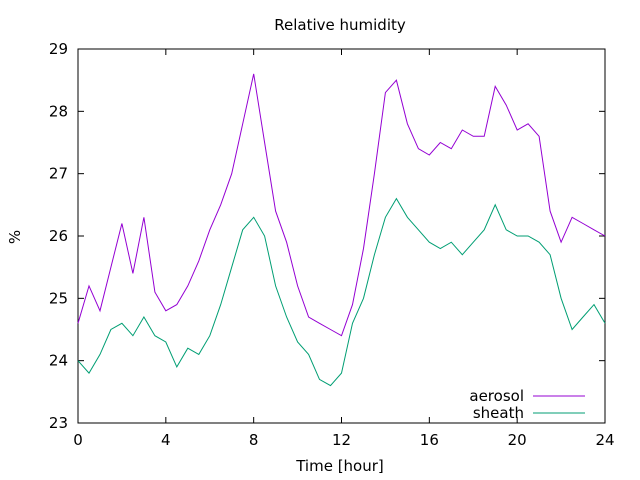 This screenshot has width=640, height=480. What do you see at coordinates (58, 174) in the screenshot?
I see `y-tick-label: 27` at bounding box center [58, 174].